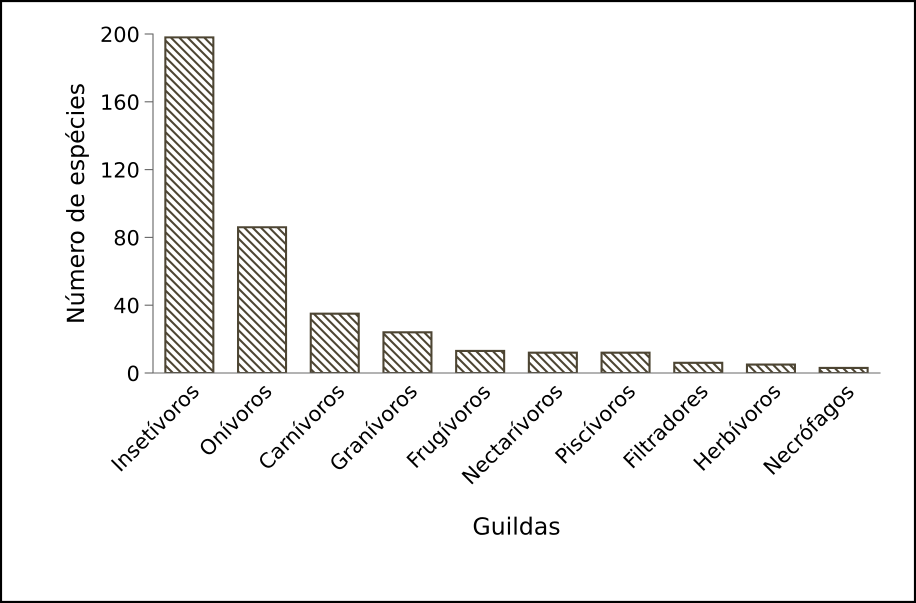  Describe the element at coordinates (126, 238) in the screenshot. I see `y-tick-label: 80` at that location.